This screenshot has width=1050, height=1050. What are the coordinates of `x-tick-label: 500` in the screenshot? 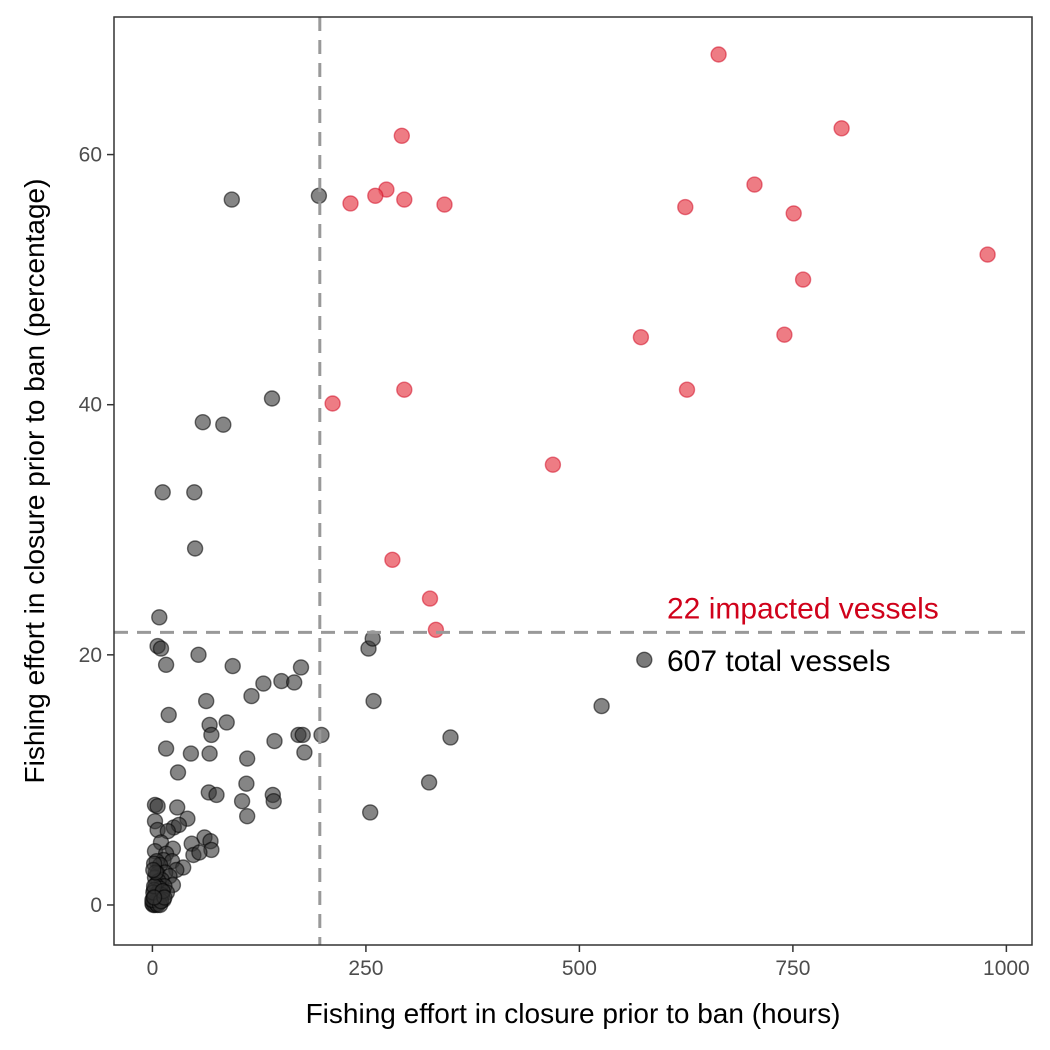 It's located at (579, 968).